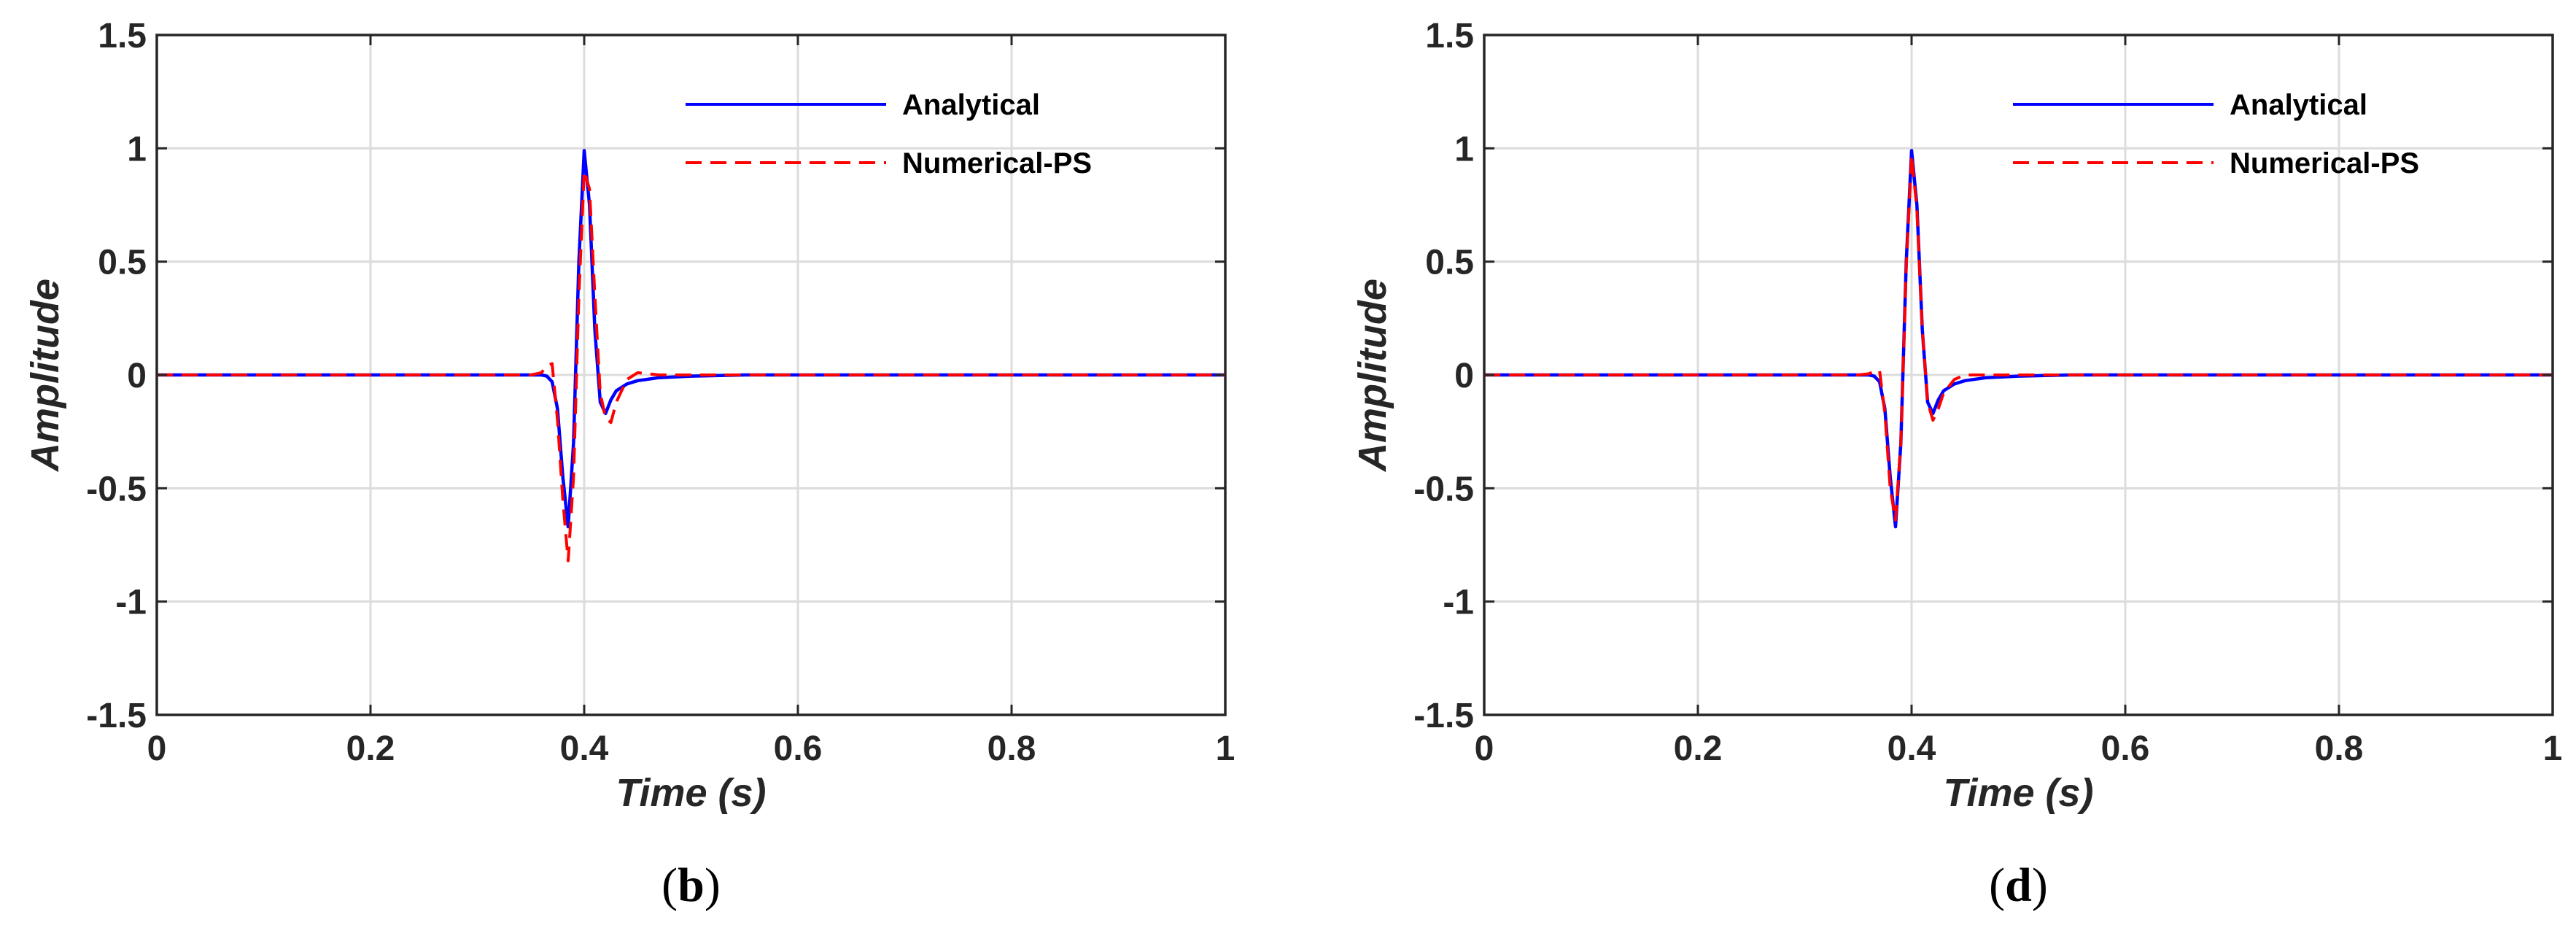 The height and width of the screenshot is (933, 2576). I want to click on panel-caption: (b), so click(692, 885).